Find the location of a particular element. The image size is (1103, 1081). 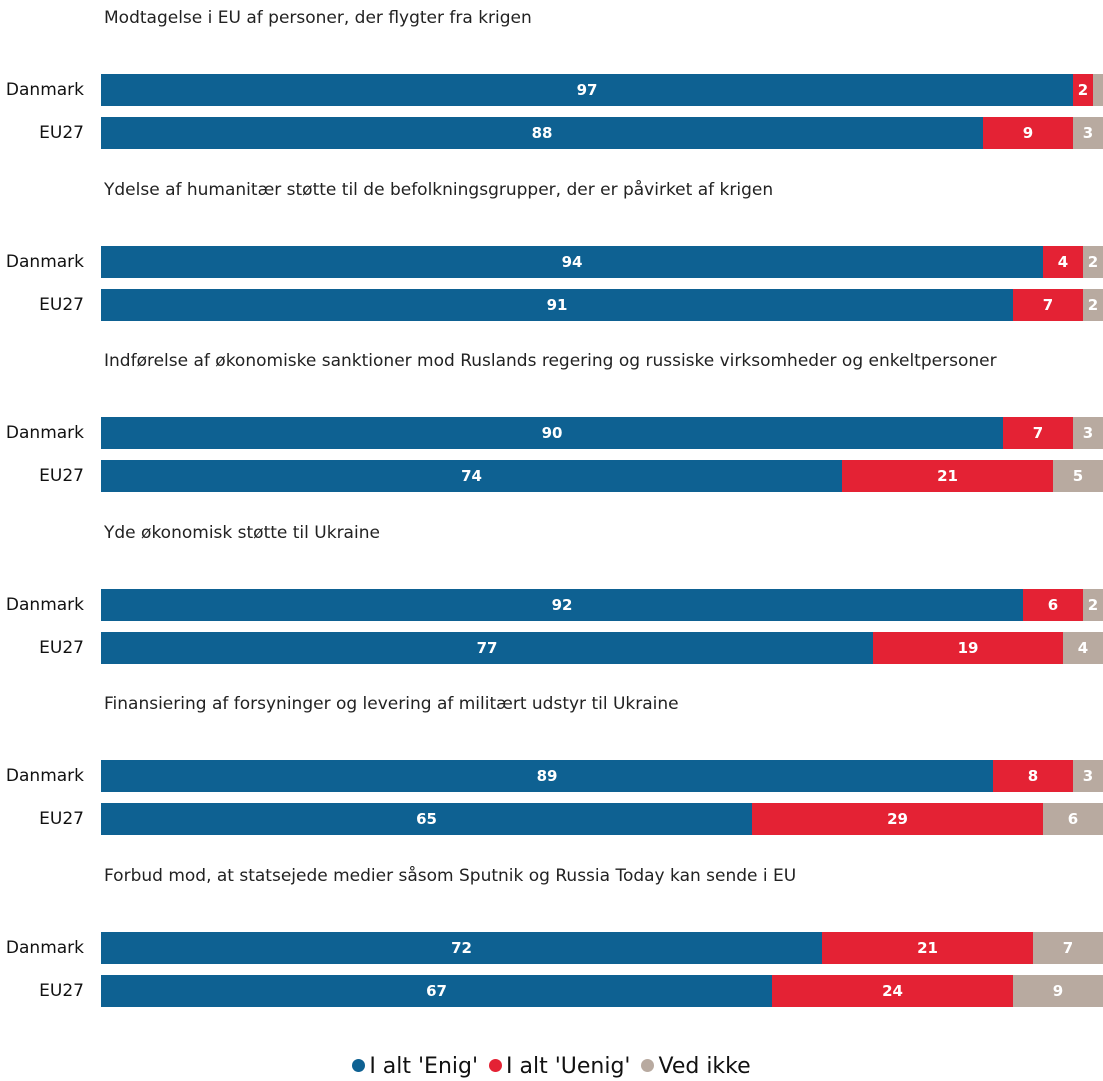

stacked-bar: 94 4 2 is located at coordinates (602, 261).